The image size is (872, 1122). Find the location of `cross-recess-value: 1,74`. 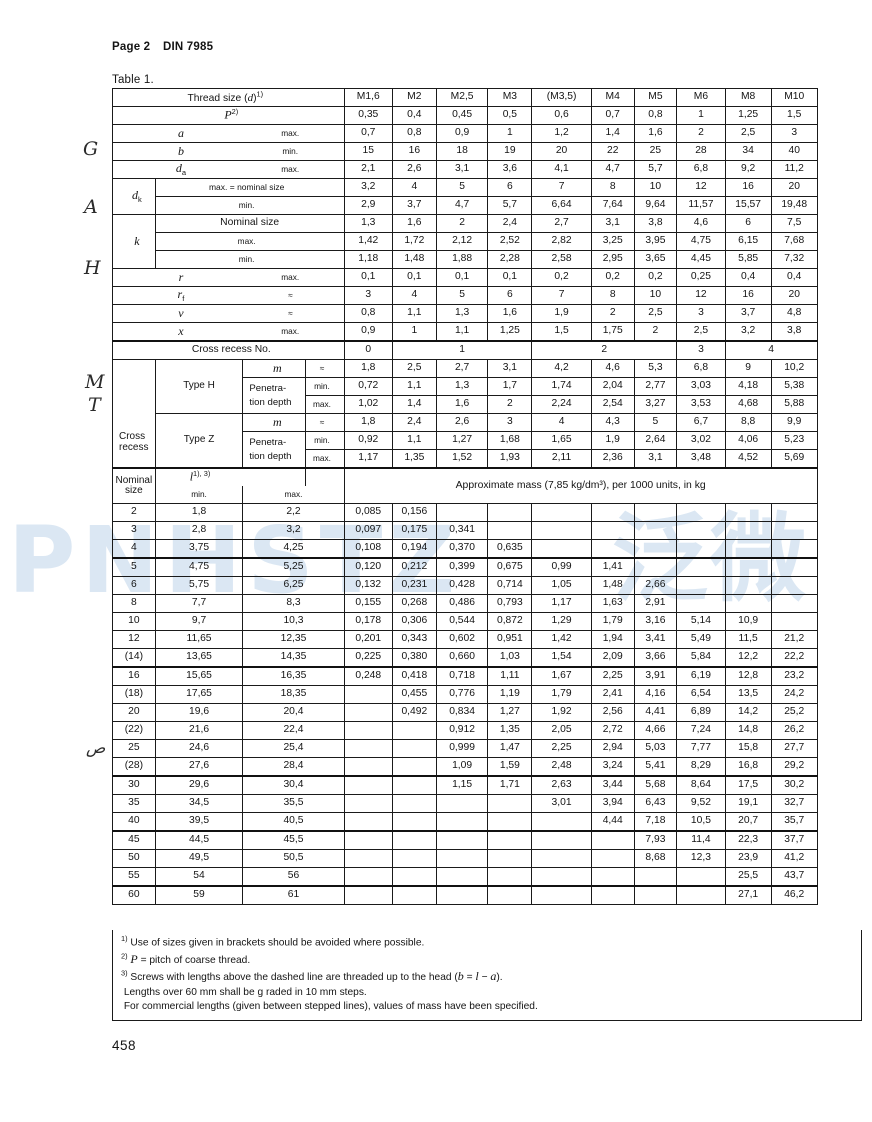

cross-recess-value: 1,74 is located at coordinates (561, 386).